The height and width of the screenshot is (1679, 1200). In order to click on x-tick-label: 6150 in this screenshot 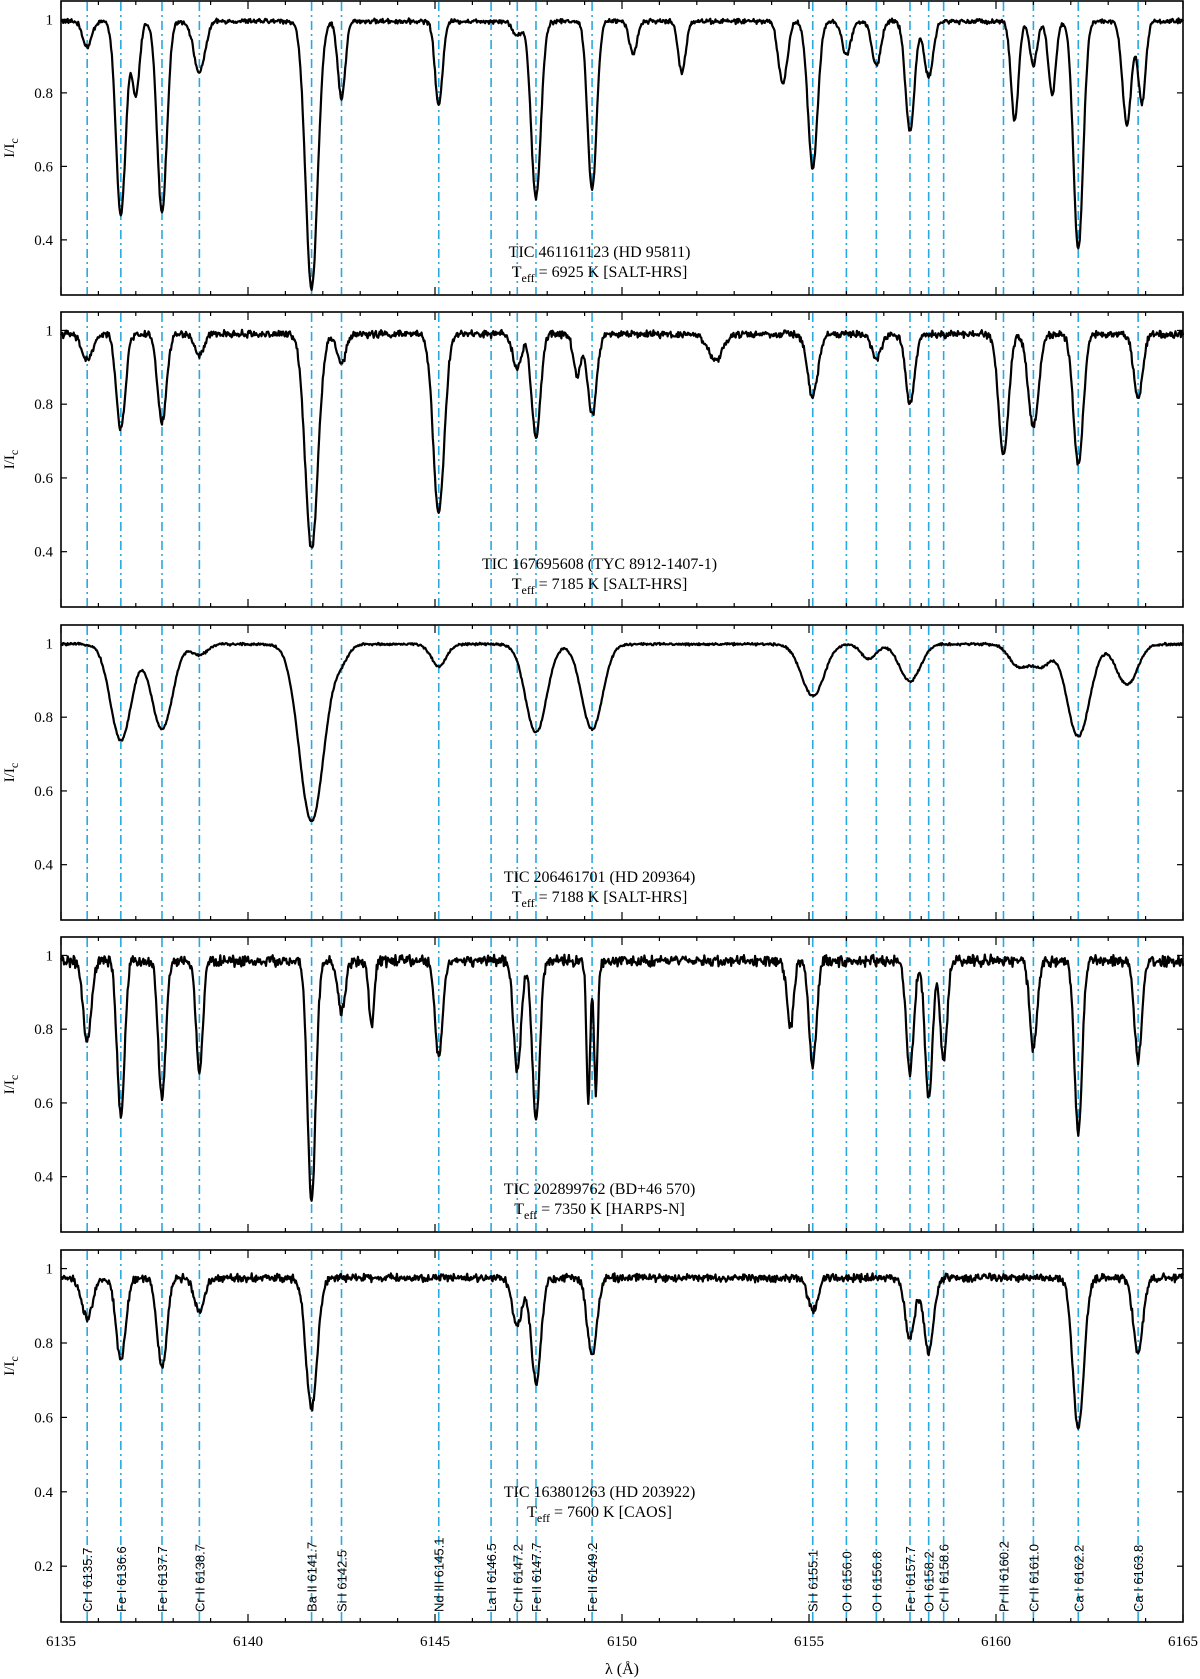, I will do `click(622, 1642)`.